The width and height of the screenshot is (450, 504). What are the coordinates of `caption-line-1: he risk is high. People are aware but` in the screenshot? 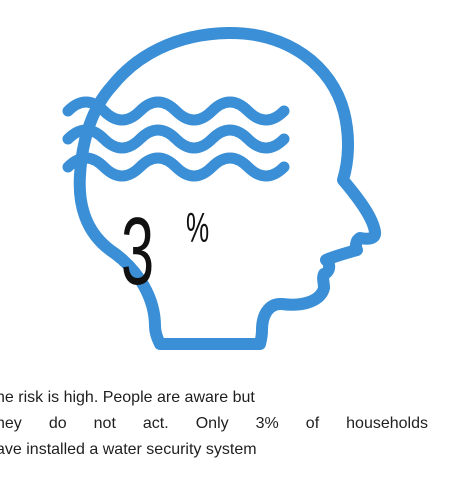 It's located at (127, 397).